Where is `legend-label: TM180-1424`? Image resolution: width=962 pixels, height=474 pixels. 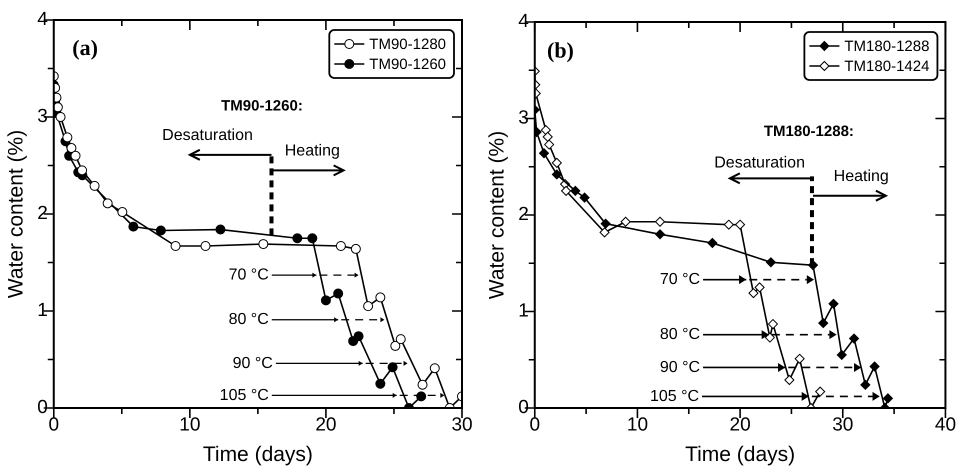 legend-label: TM180-1424 is located at coordinates (887, 67).